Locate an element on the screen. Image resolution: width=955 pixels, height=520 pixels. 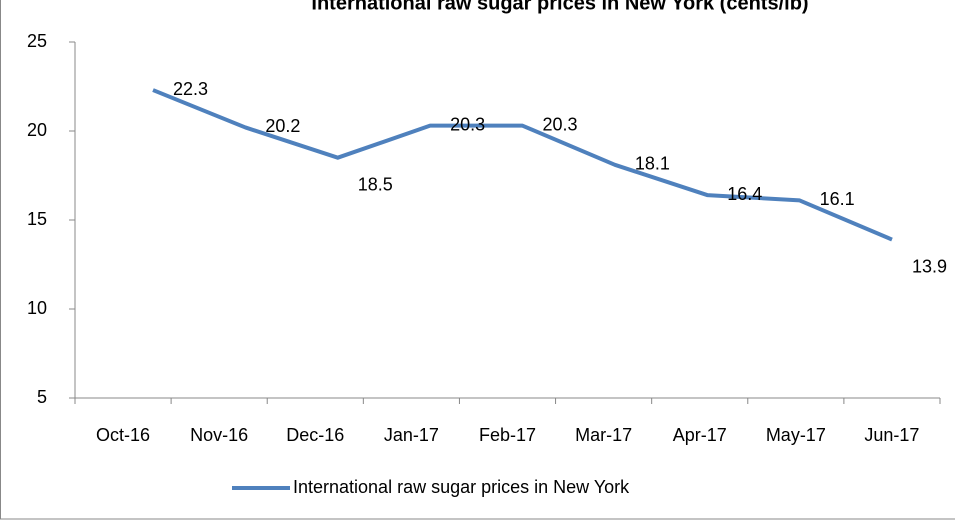
y-tick-label: 5 is located at coordinates (42, 397).